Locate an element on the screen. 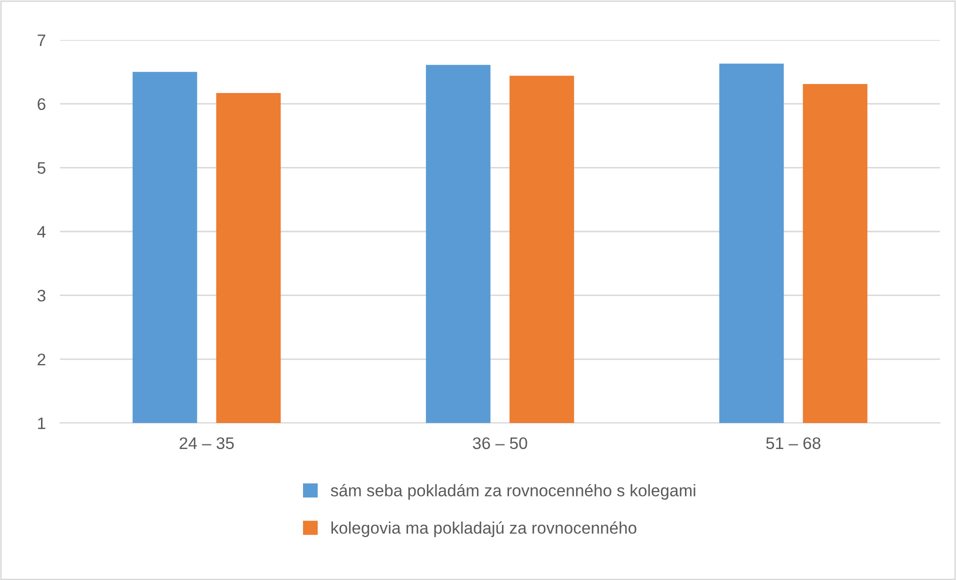 This screenshot has width=957, height=580. y-tick-label: 4 is located at coordinates (41, 232).